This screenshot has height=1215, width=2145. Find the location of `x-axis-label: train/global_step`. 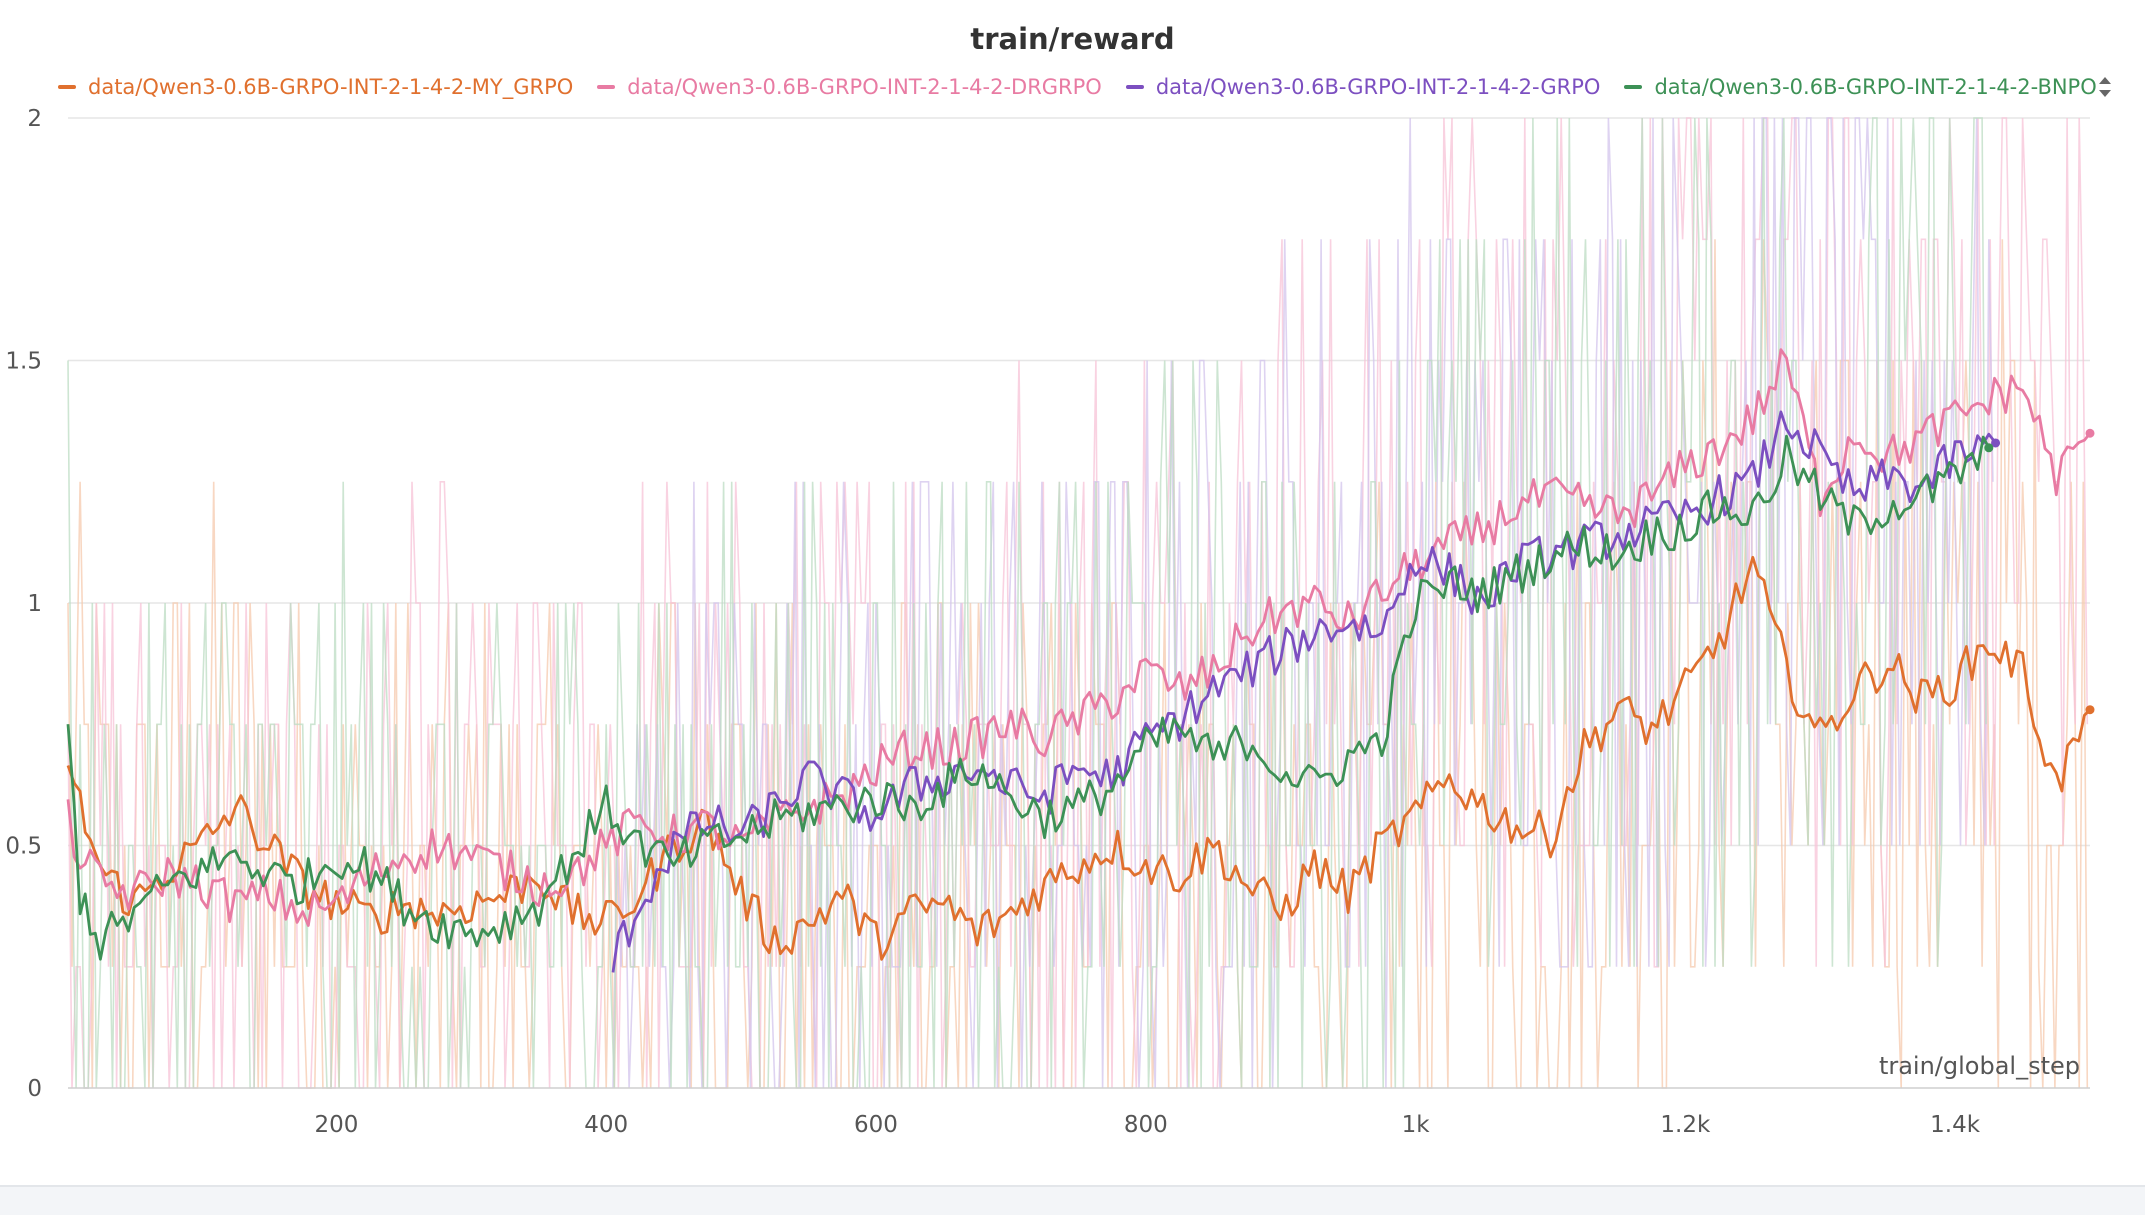

x-axis-label: train/global_step is located at coordinates (1979, 1066).